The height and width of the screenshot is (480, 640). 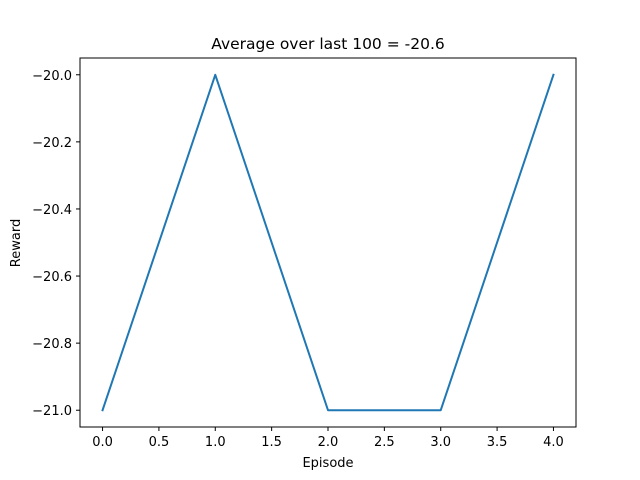 What do you see at coordinates (215, 442) in the screenshot?
I see `x-tick-label: 1.0` at bounding box center [215, 442].